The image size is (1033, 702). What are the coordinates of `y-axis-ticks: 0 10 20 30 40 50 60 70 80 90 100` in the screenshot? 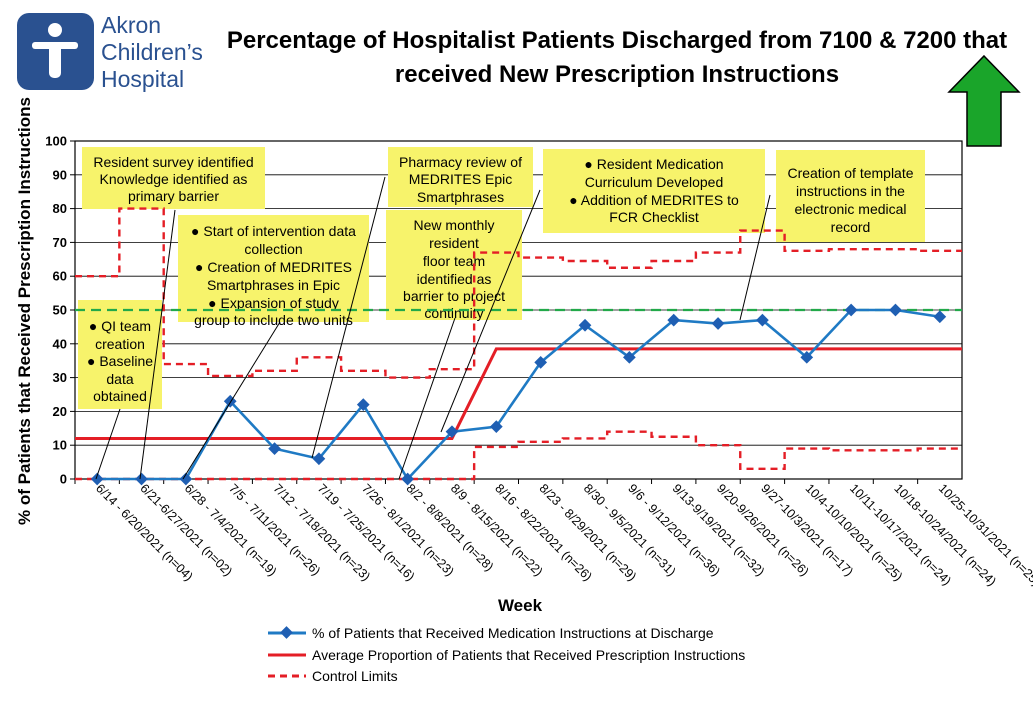 It's located at (60, 310).